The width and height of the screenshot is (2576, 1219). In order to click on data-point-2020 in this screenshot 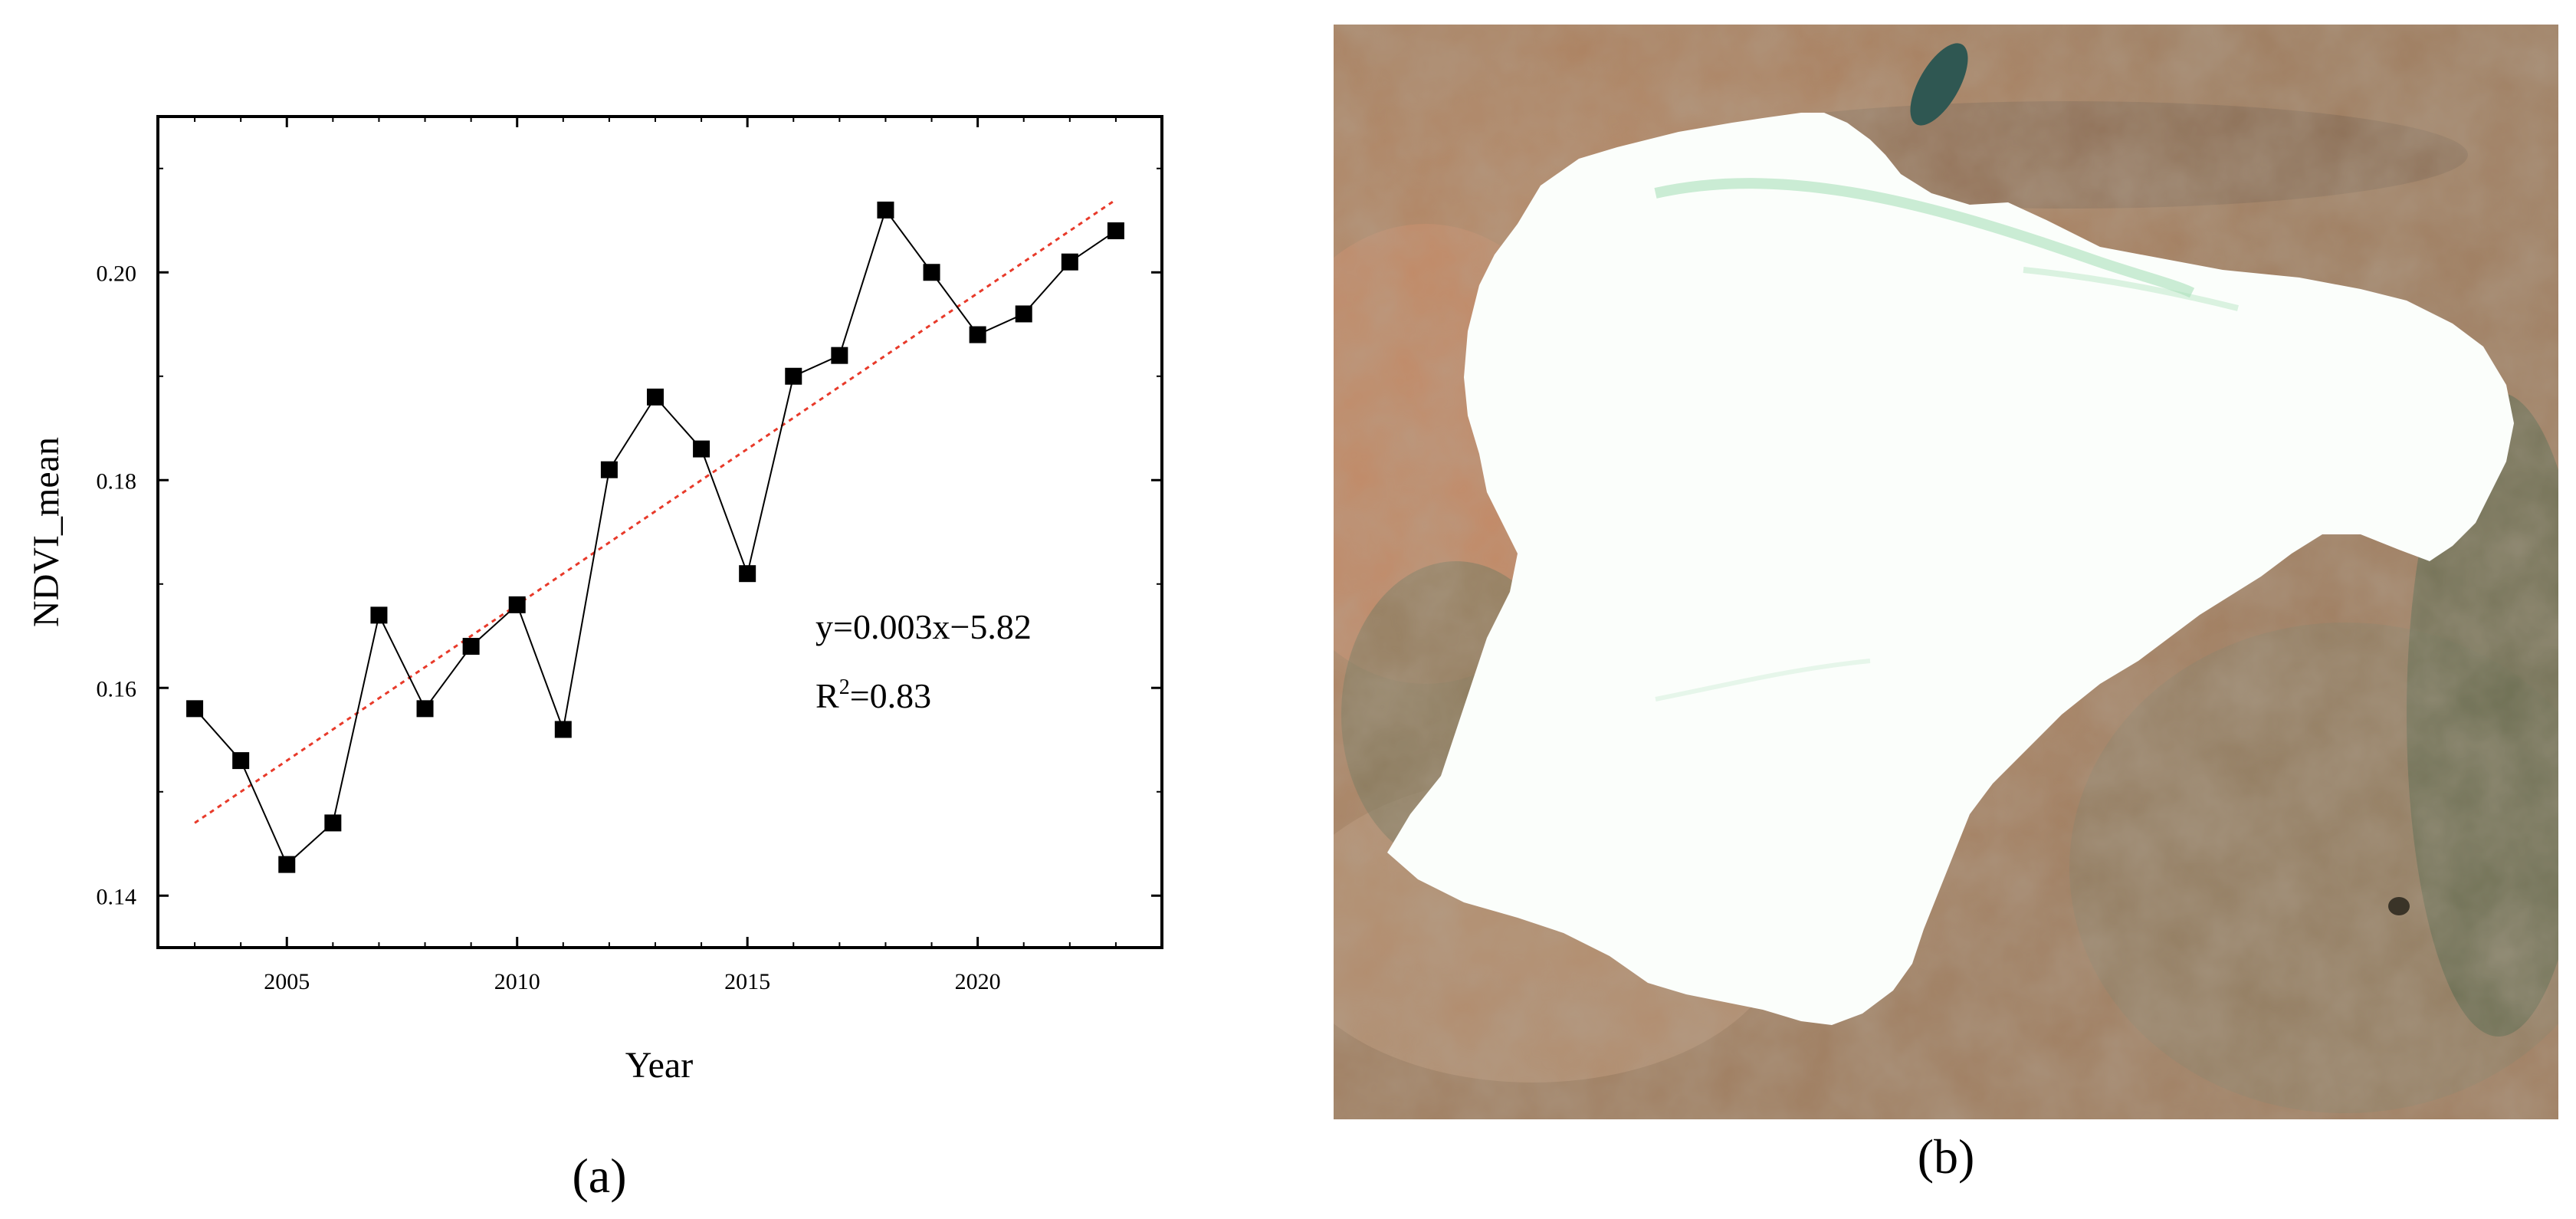, I will do `click(977, 334)`.